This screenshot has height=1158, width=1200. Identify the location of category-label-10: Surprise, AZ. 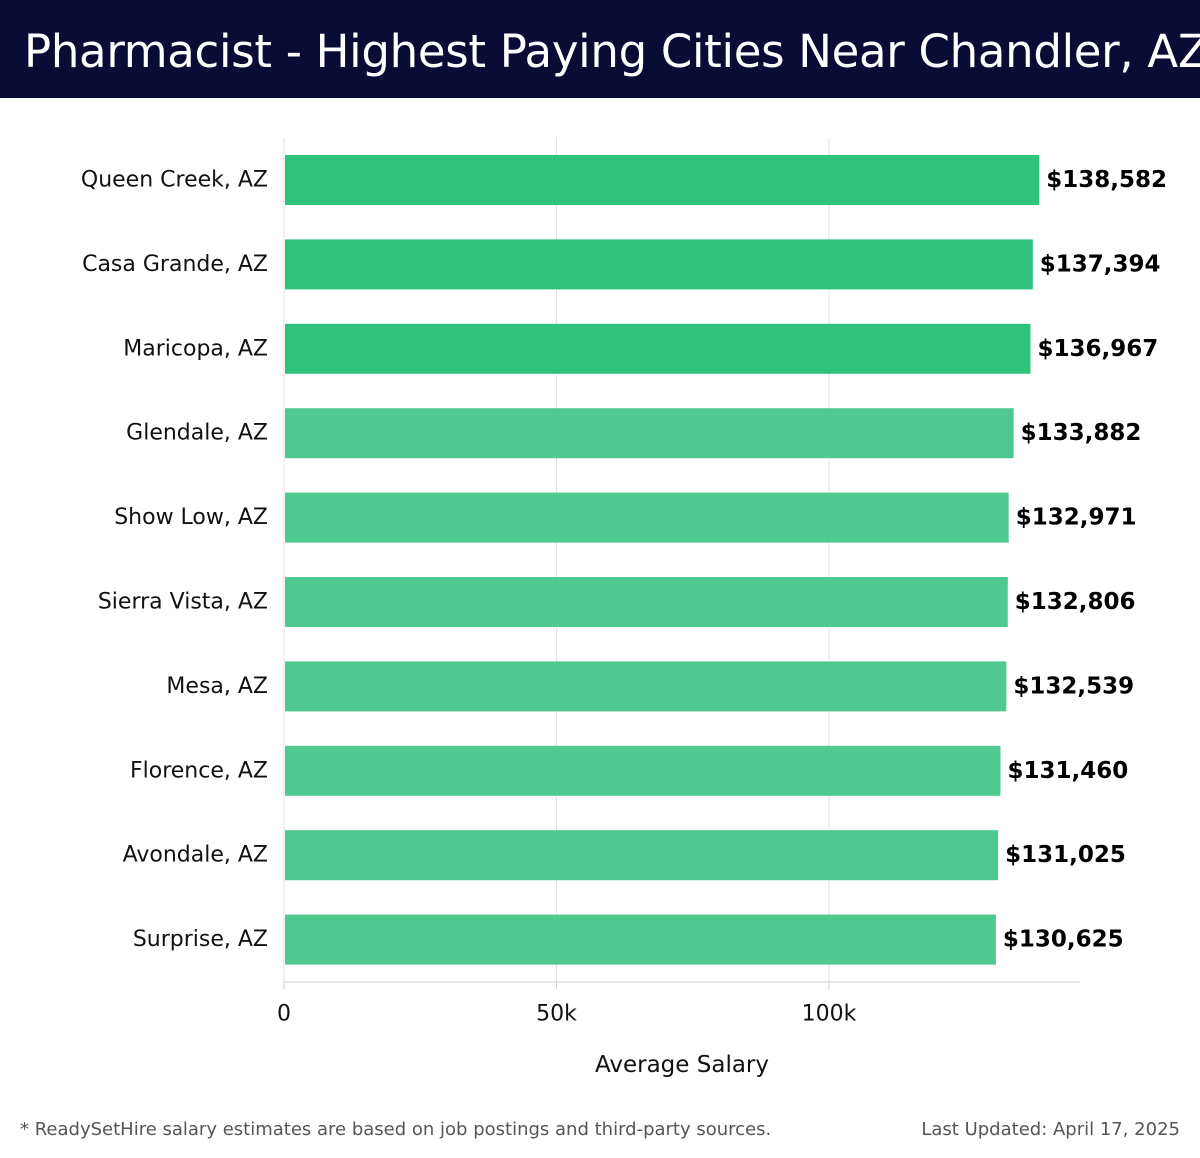
(200, 939).